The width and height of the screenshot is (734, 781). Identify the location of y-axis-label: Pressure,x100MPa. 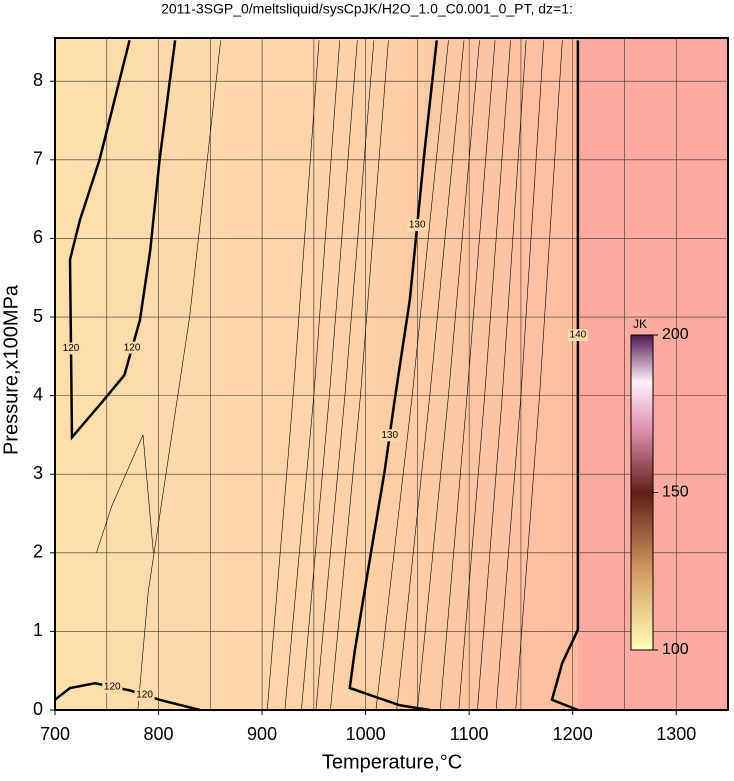
(11, 369).